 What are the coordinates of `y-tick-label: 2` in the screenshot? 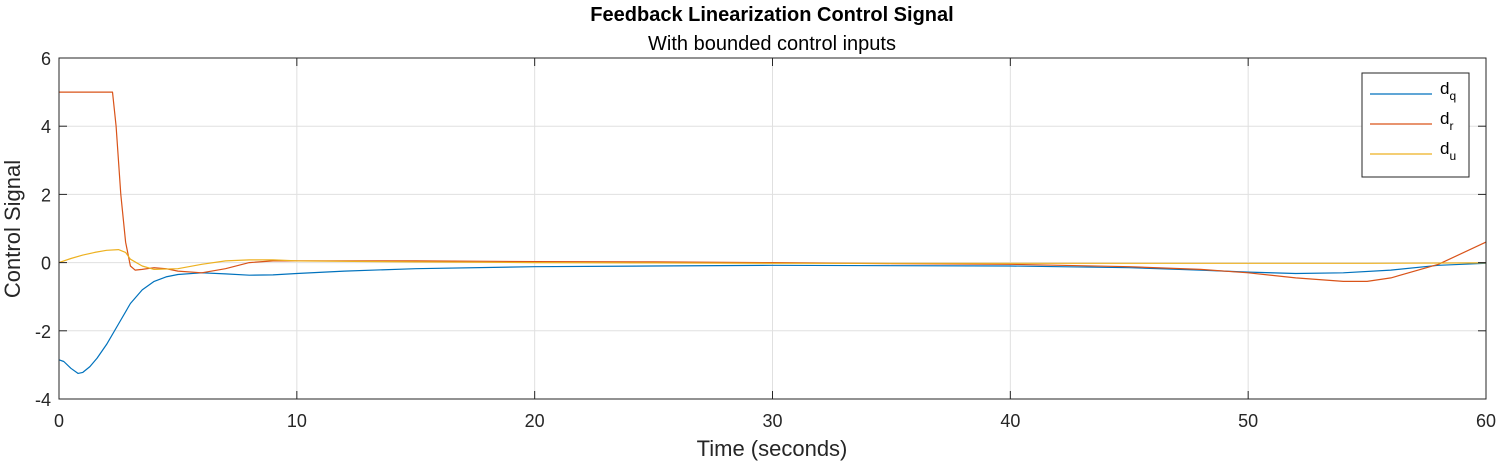 It's located at (46, 195).